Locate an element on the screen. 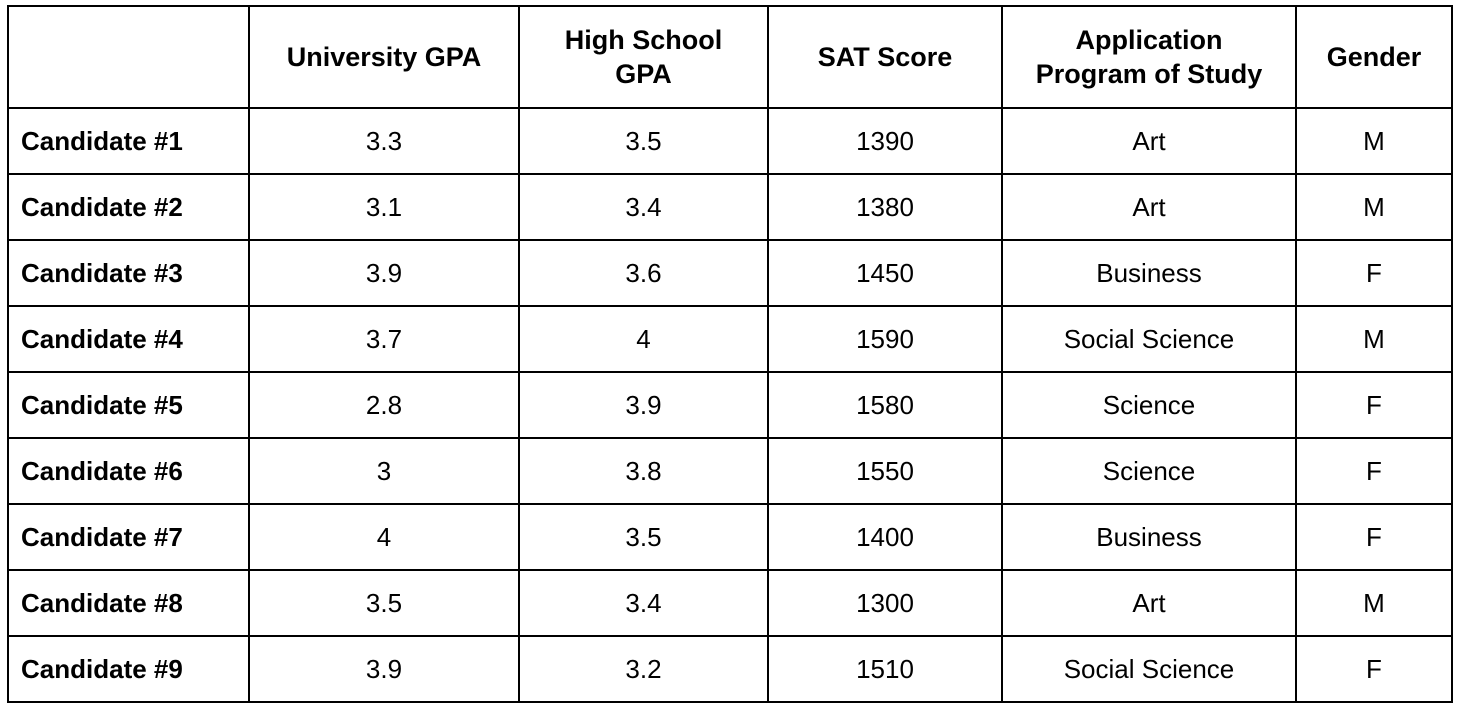  column-header: SAT Score is located at coordinates (885, 57).